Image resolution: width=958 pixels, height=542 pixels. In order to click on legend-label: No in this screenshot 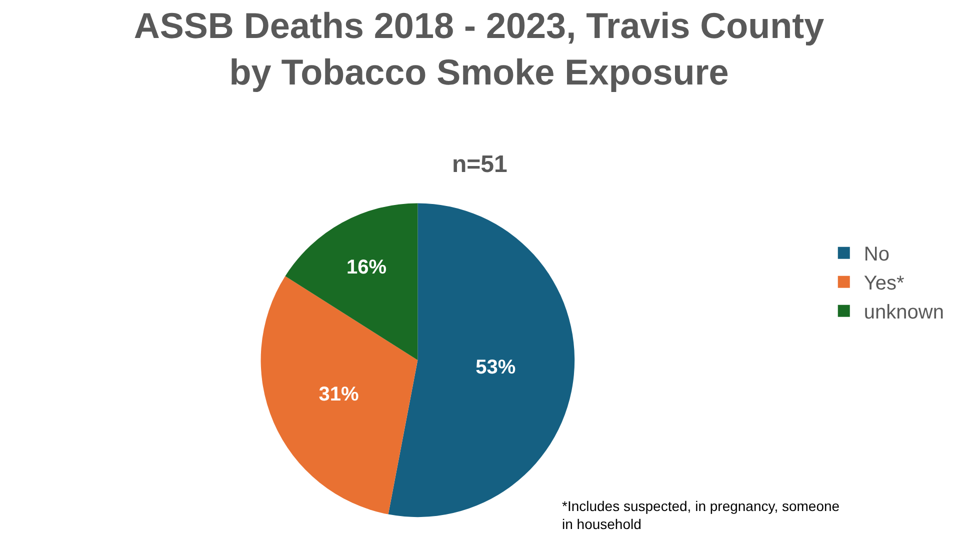, I will do `click(877, 255)`.